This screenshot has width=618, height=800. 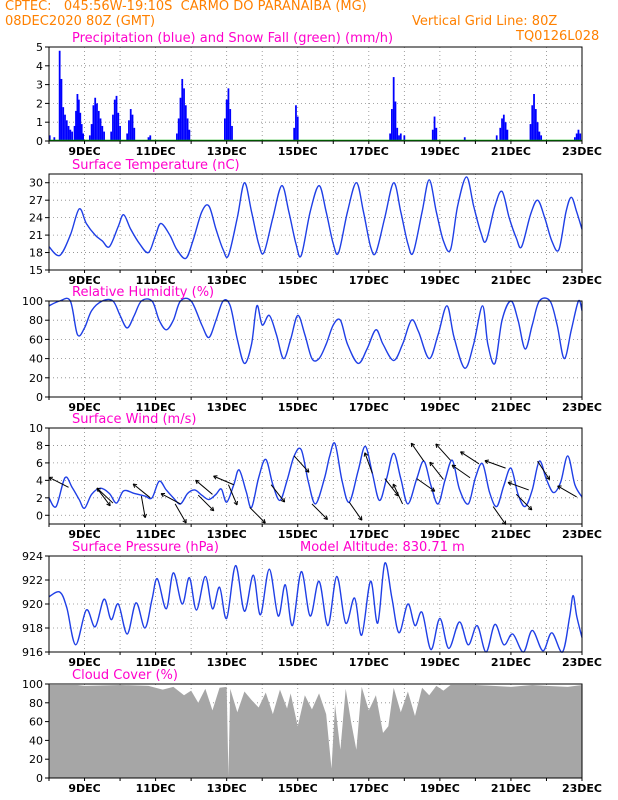 What do you see at coordinates (227, 407) in the screenshot?
I see `x-tick-label: 13DEC` at bounding box center [227, 407].